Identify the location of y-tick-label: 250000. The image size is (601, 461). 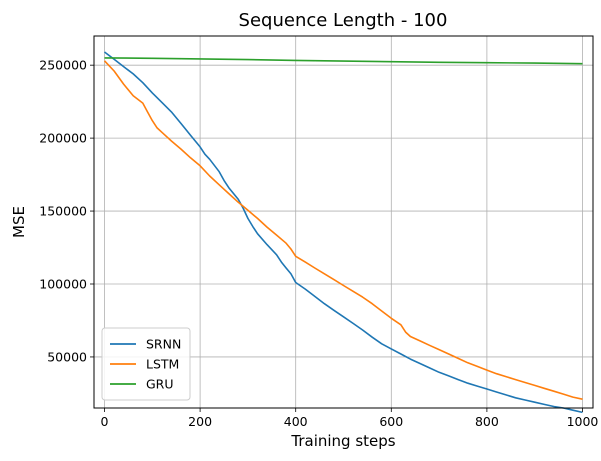
(63, 65).